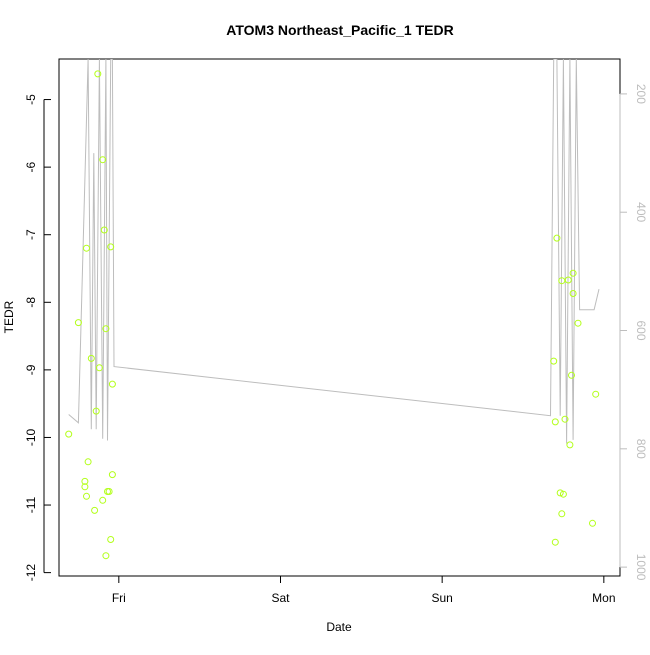 This screenshot has height=655, width=650. I want to click on y-tick-label: -10, so click(31, 438).